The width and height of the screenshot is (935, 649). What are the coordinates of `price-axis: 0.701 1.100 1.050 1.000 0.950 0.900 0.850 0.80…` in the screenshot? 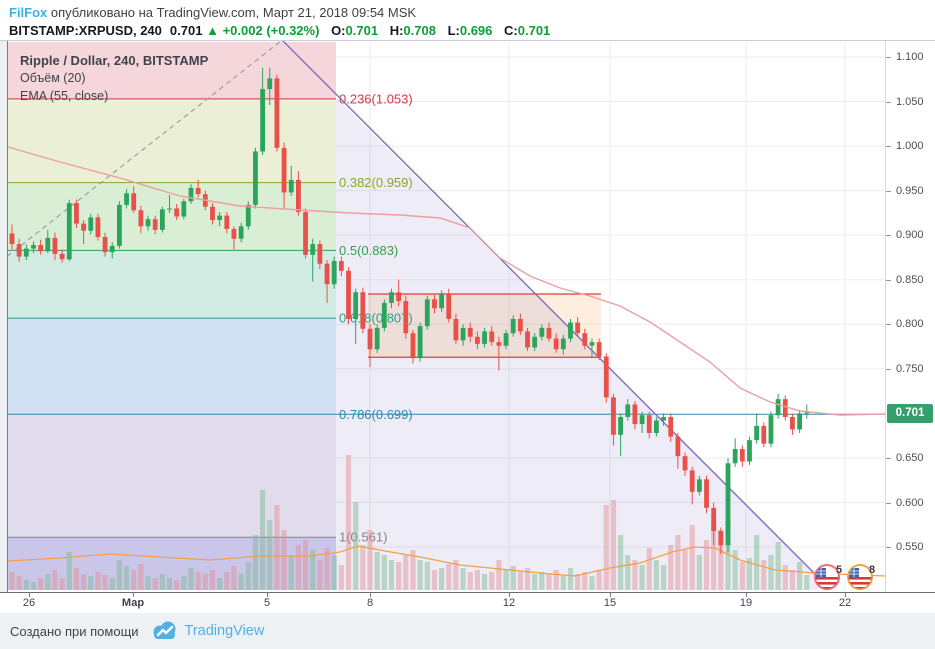 It's located at (910, 327).